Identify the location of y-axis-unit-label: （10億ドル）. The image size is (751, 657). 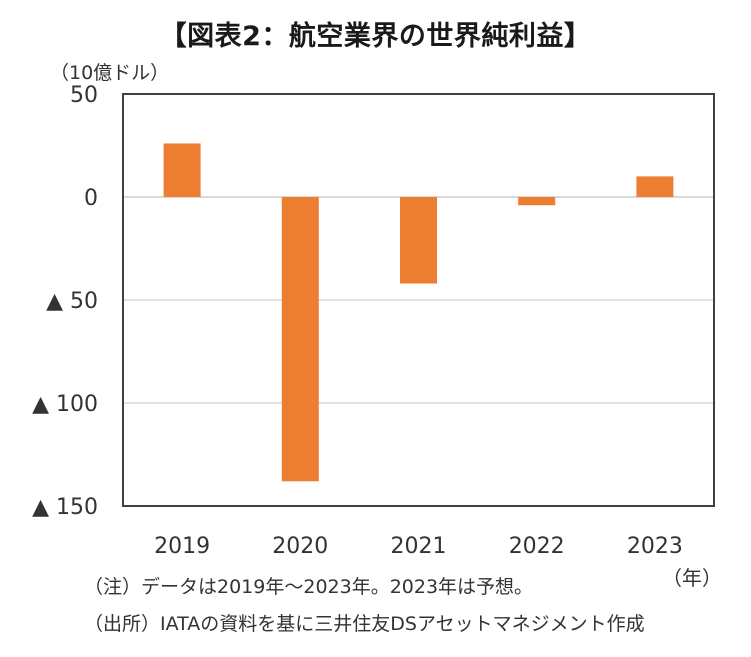
(110, 73).